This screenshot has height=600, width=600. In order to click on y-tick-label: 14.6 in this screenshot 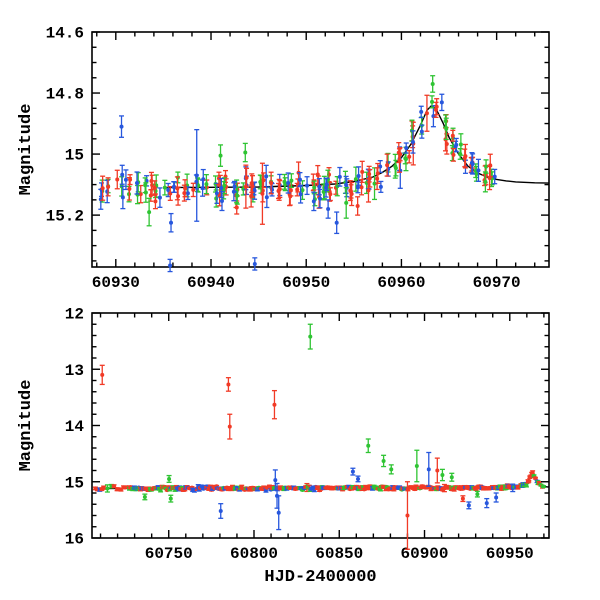, I will do `click(65, 34)`.